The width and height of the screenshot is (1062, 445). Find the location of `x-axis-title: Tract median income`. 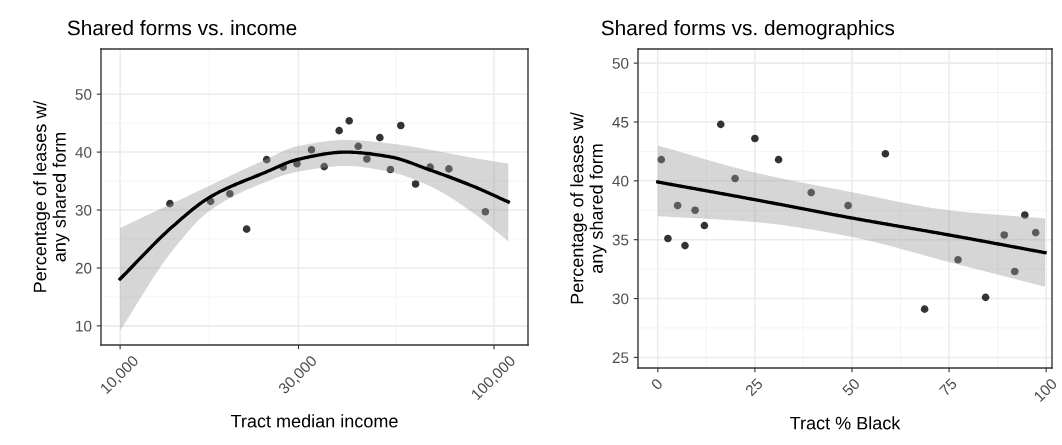

x-axis-title: Tract median income is located at coordinates (314, 421).